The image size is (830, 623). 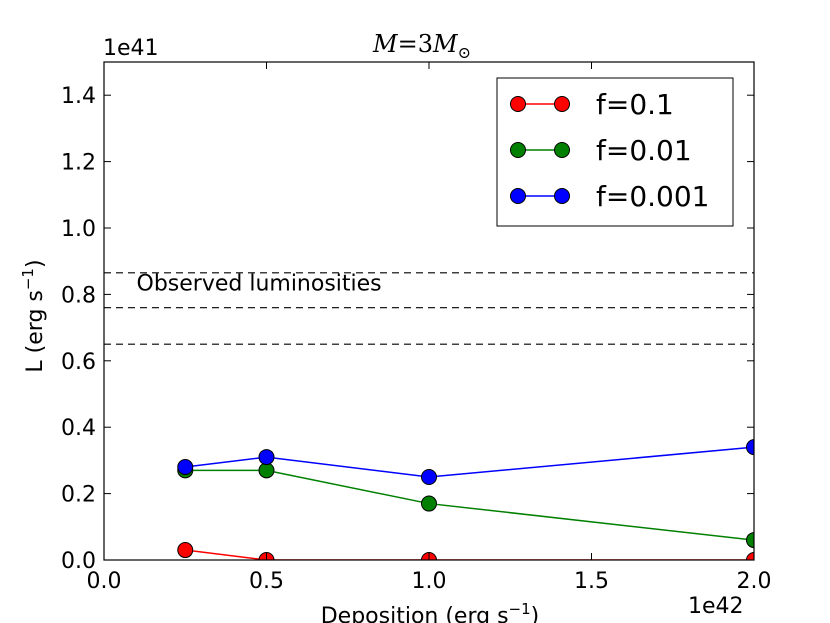 I want to click on legend-box, so click(x=615, y=152).